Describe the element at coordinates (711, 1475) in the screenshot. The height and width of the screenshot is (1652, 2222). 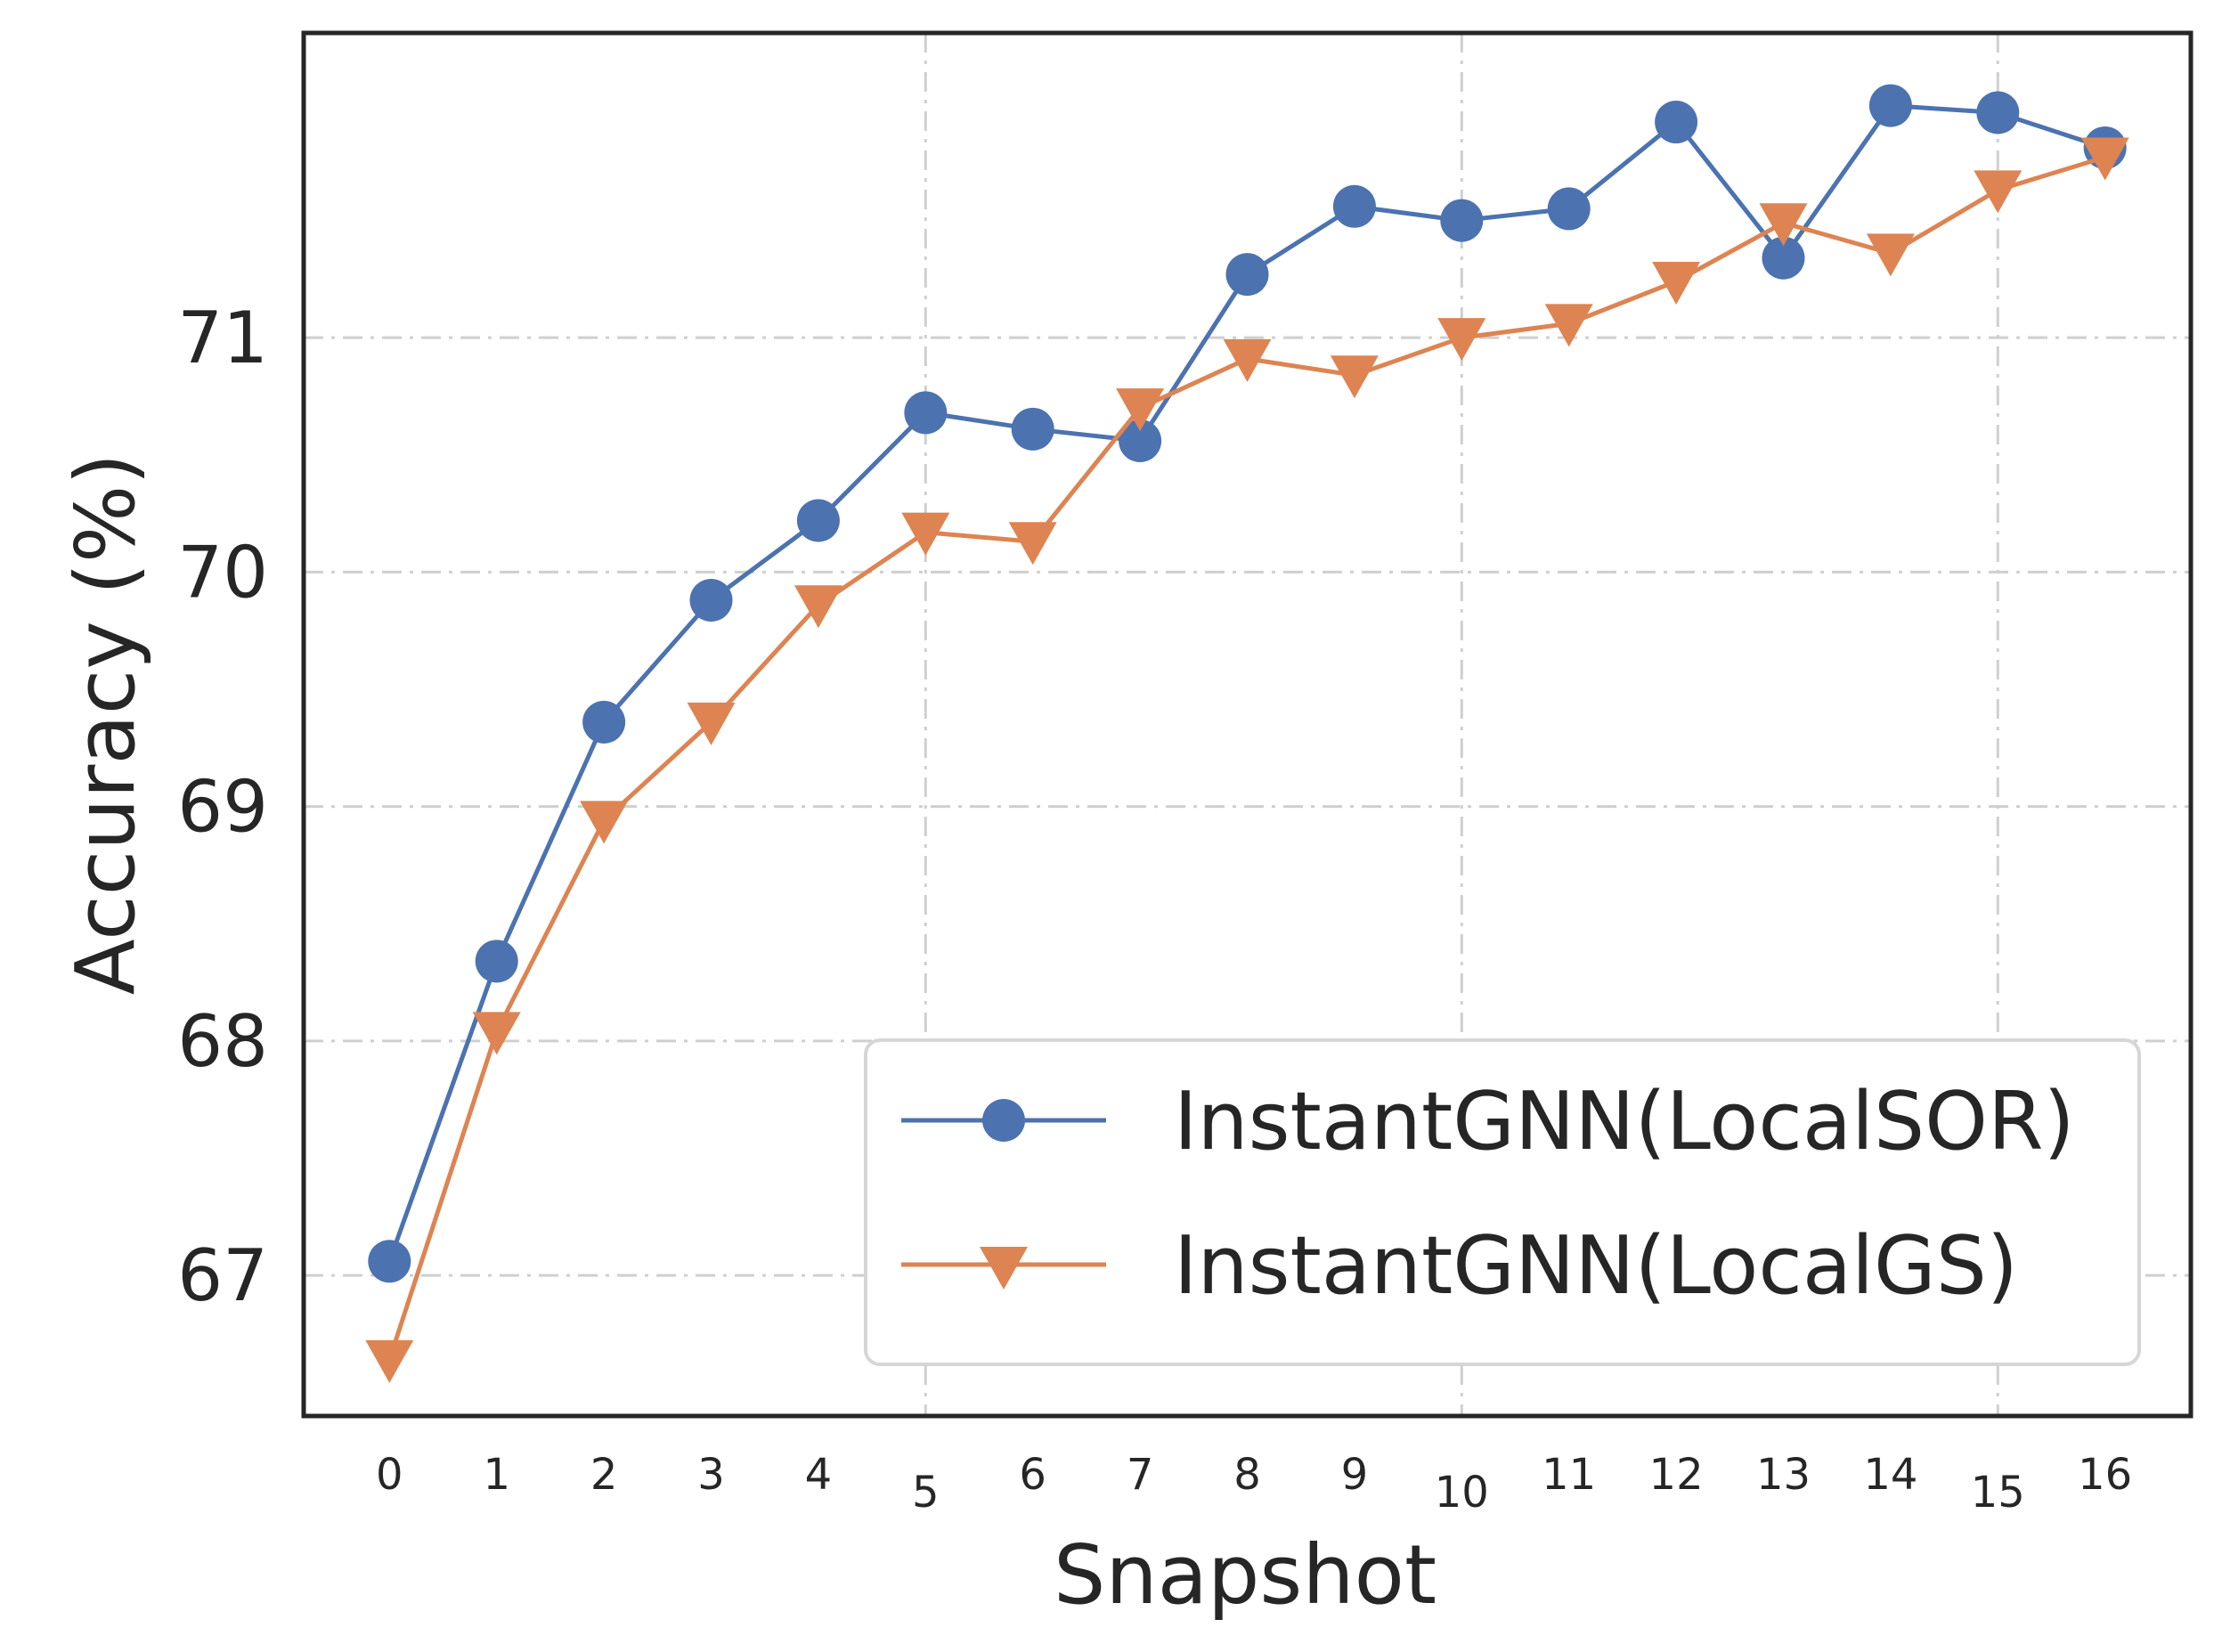
I see `x-tick-label-3: 3` at that location.